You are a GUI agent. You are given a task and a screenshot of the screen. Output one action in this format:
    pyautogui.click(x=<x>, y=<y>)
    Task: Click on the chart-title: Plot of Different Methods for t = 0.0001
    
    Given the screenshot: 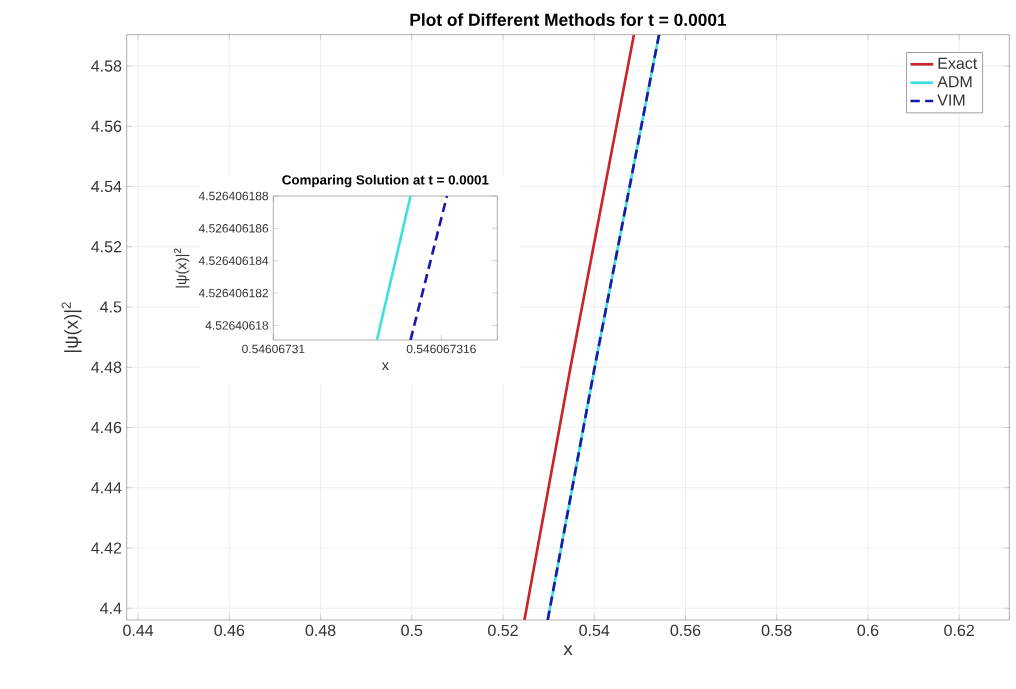 What is the action you would take?
    pyautogui.click(x=568, y=19)
    